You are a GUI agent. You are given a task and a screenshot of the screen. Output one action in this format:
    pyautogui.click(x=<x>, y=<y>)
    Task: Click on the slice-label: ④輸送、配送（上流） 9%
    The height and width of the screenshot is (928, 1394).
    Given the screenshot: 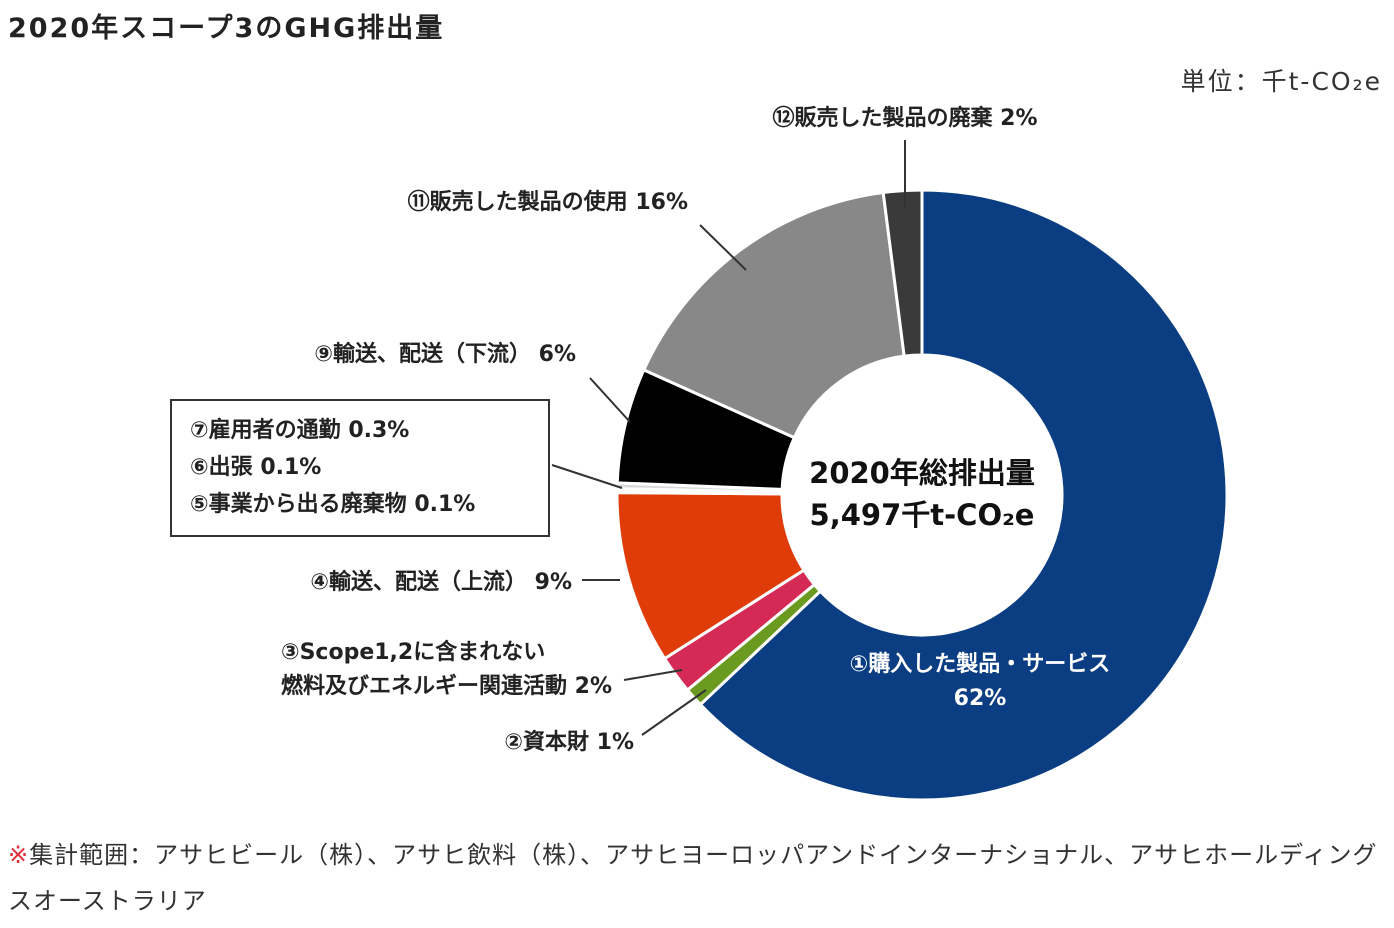 What is the action you would take?
    pyautogui.click(x=441, y=583)
    